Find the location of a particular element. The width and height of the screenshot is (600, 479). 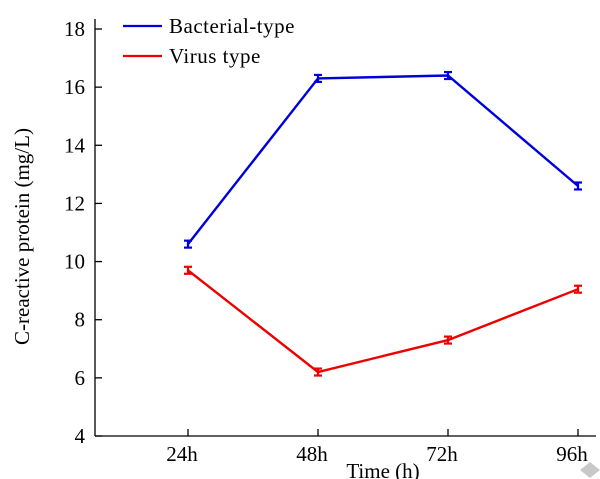

y-ticks: 4 6 8 10 12 14 16 18 is located at coordinates (83, 232).